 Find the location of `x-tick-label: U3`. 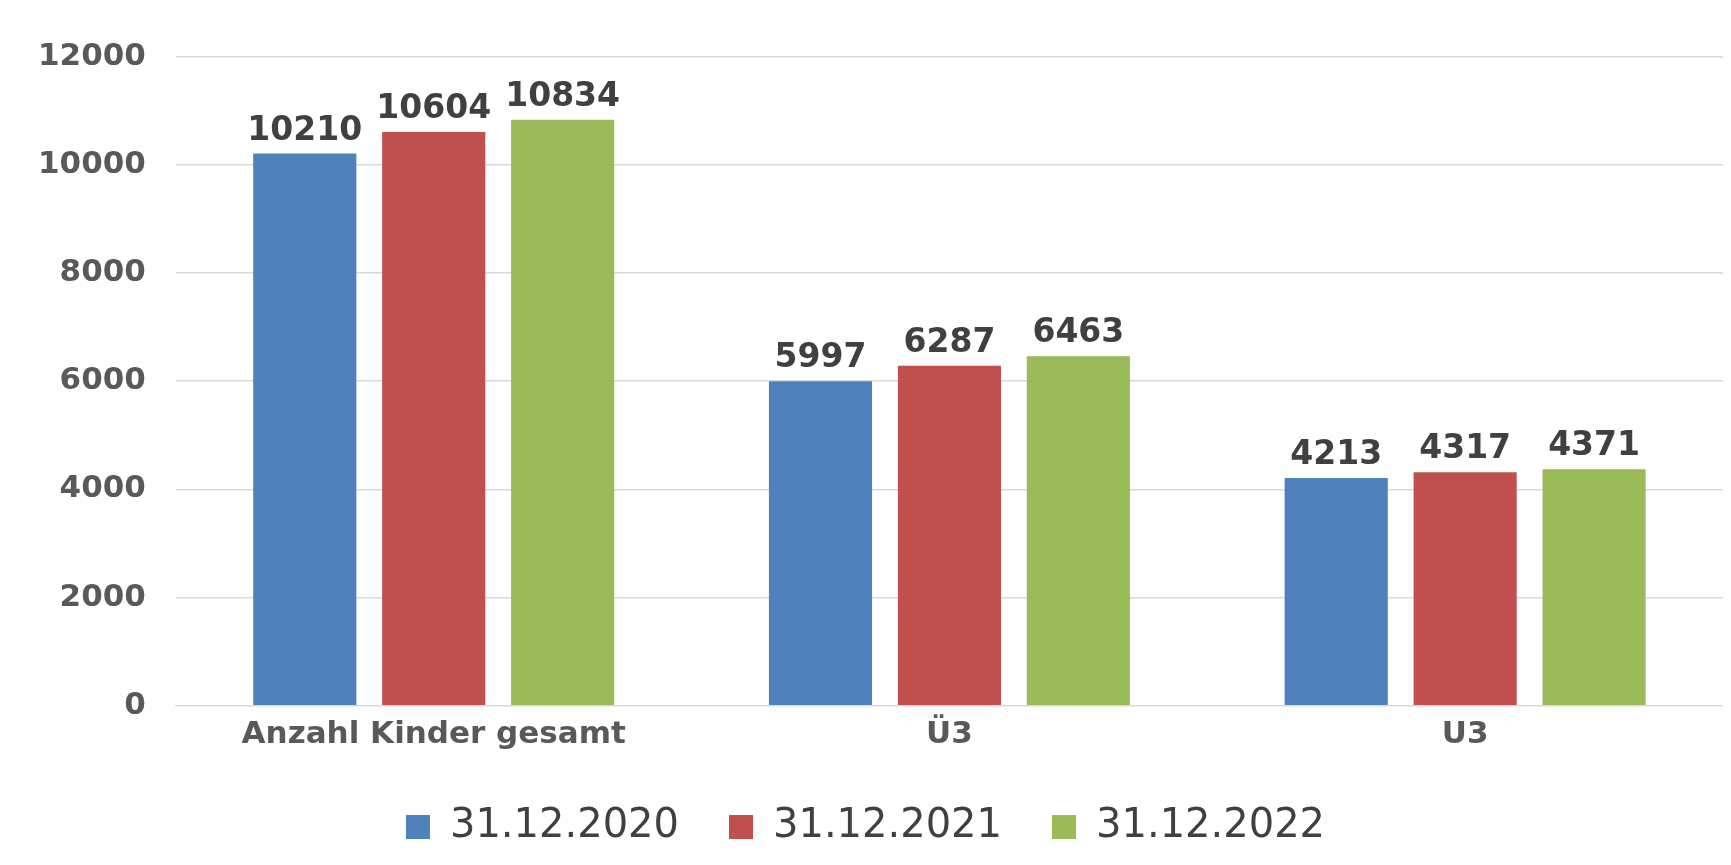

x-tick-label: U3 is located at coordinates (1465, 732).